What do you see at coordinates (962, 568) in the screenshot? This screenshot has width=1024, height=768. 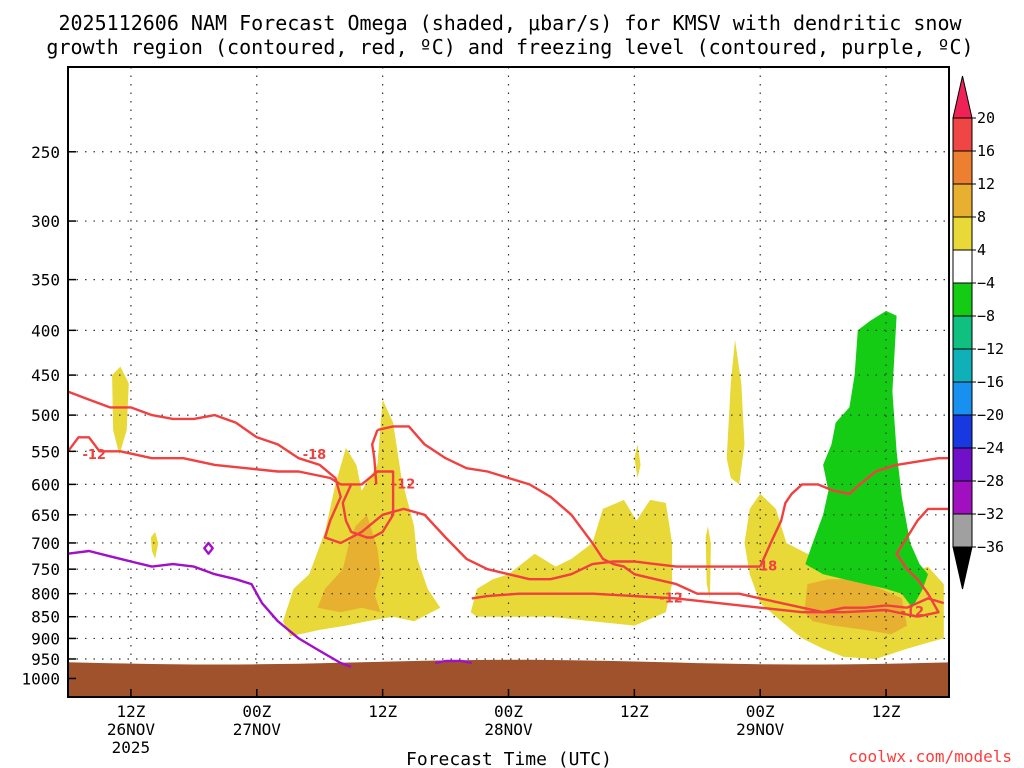 I see `colorbar-bottom-arrow` at bounding box center [962, 568].